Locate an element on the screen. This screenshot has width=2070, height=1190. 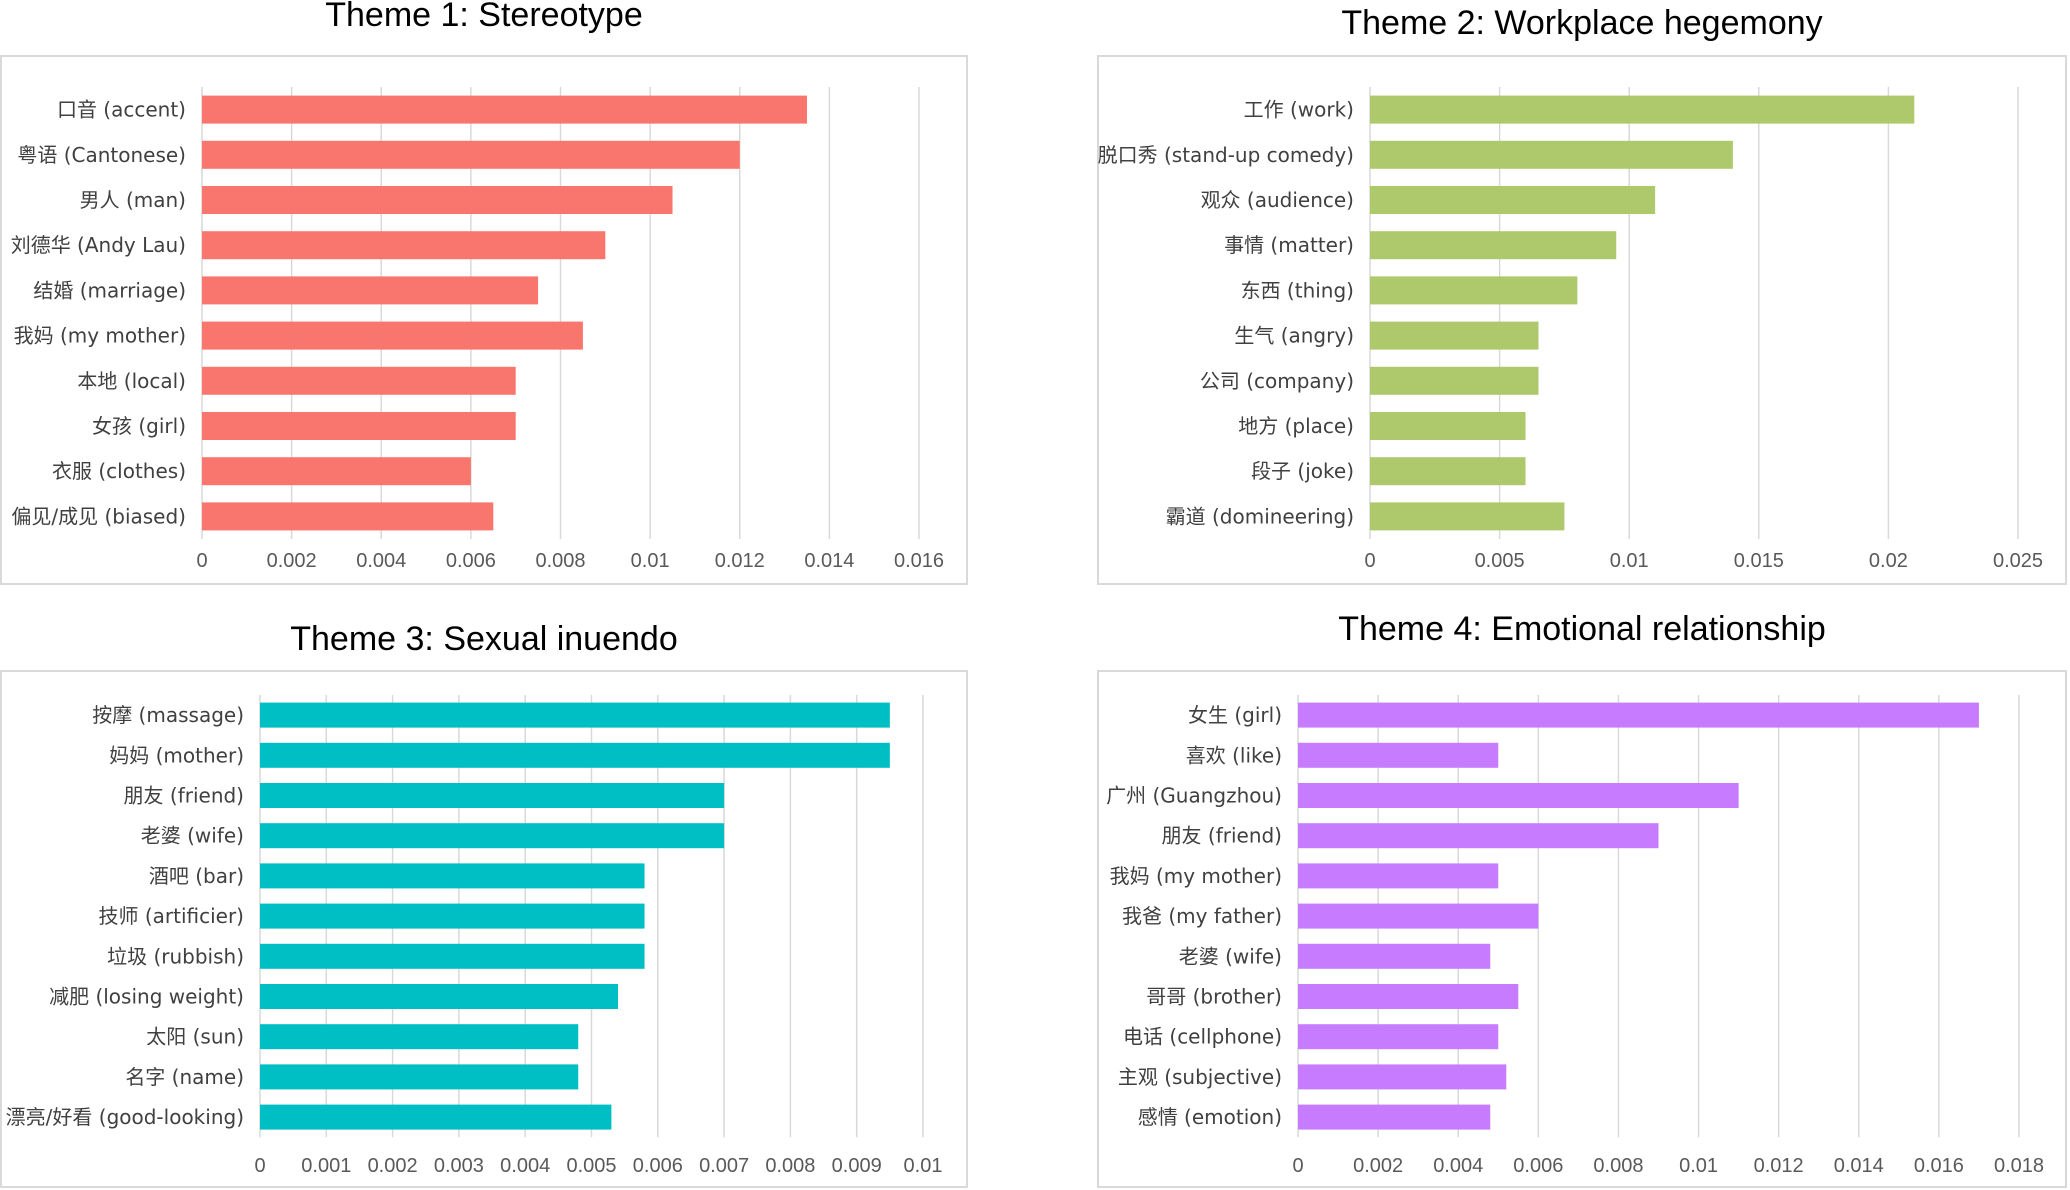
category-label: 技师 (artificier) is located at coordinates (171, 916).